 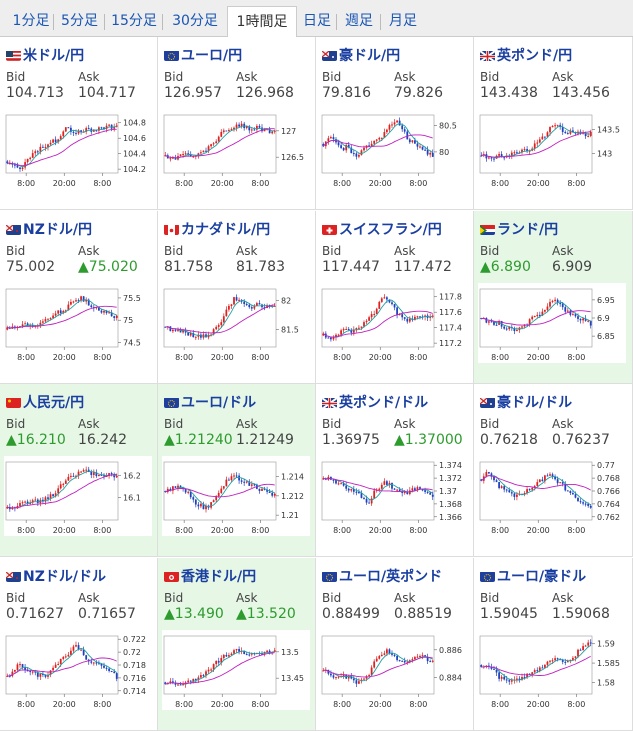 I want to click on pair-name-link: NZドル/円, so click(x=49, y=229).